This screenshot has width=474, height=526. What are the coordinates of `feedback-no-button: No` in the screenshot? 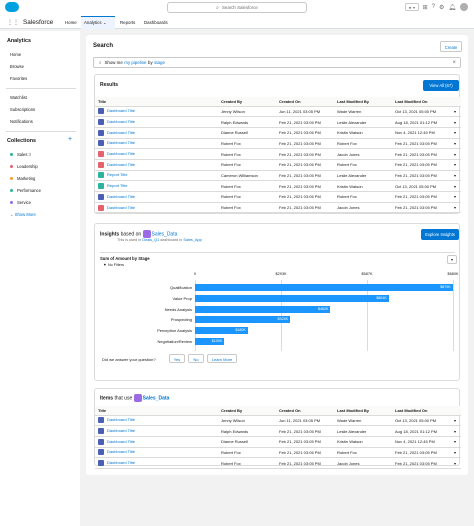 It's located at (196, 358).